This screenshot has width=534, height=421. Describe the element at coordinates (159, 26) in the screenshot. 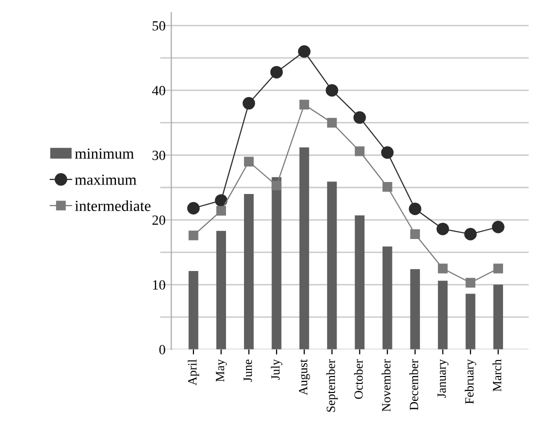

I see `y-tick-label: 50` at that location.